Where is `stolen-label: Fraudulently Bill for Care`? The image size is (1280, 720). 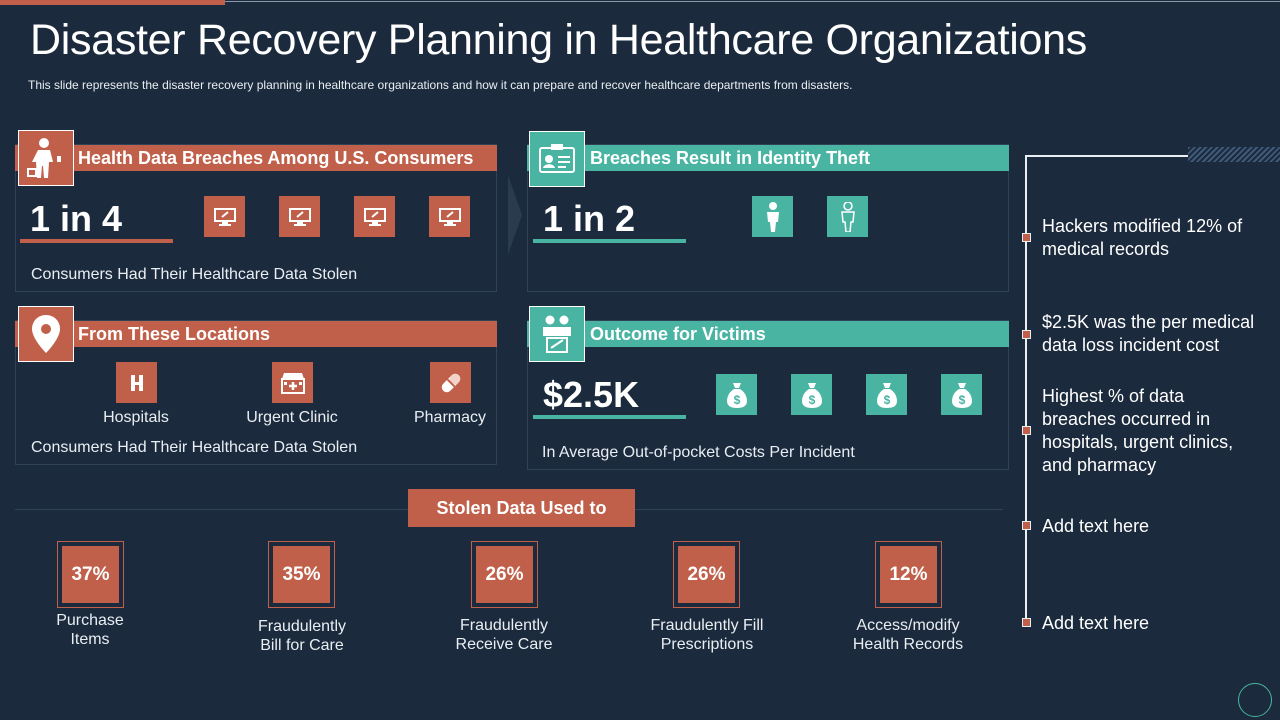 stolen-label: Fraudulently Bill for Care is located at coordinates (302, 636).